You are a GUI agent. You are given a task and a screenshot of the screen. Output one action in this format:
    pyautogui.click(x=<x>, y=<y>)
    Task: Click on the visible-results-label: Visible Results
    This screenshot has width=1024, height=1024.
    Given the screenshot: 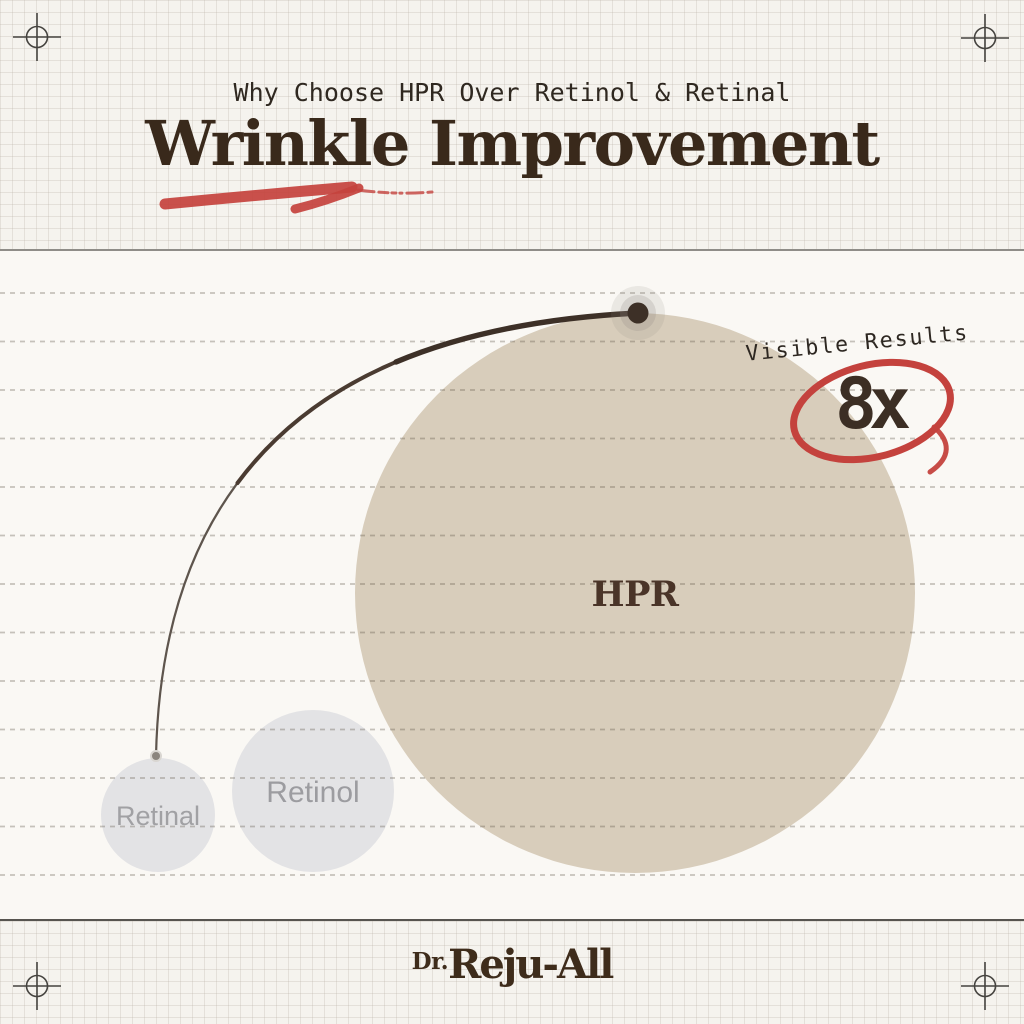 What is the action you would take?
    pyautogui.click(x=858, y=343)
    